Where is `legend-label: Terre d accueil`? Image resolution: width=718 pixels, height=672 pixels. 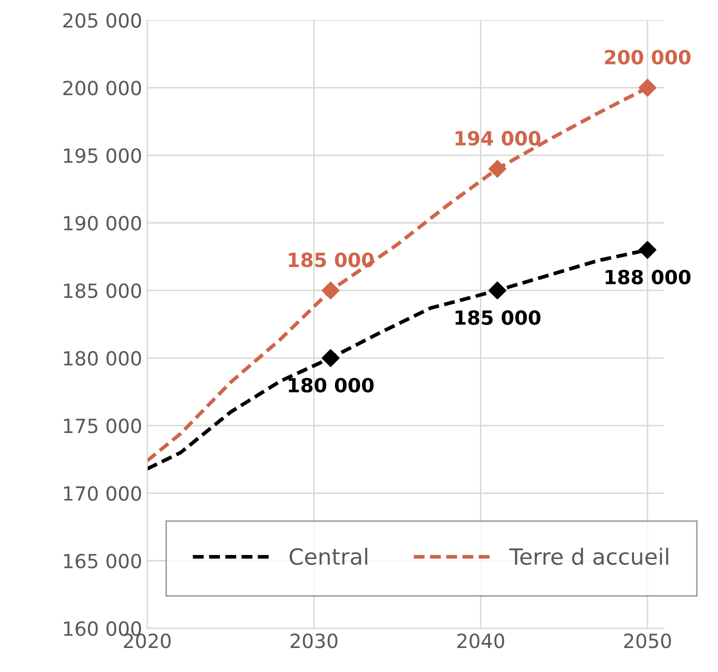 legend-label: Terre d accueil is located at coordinates (588, 556).